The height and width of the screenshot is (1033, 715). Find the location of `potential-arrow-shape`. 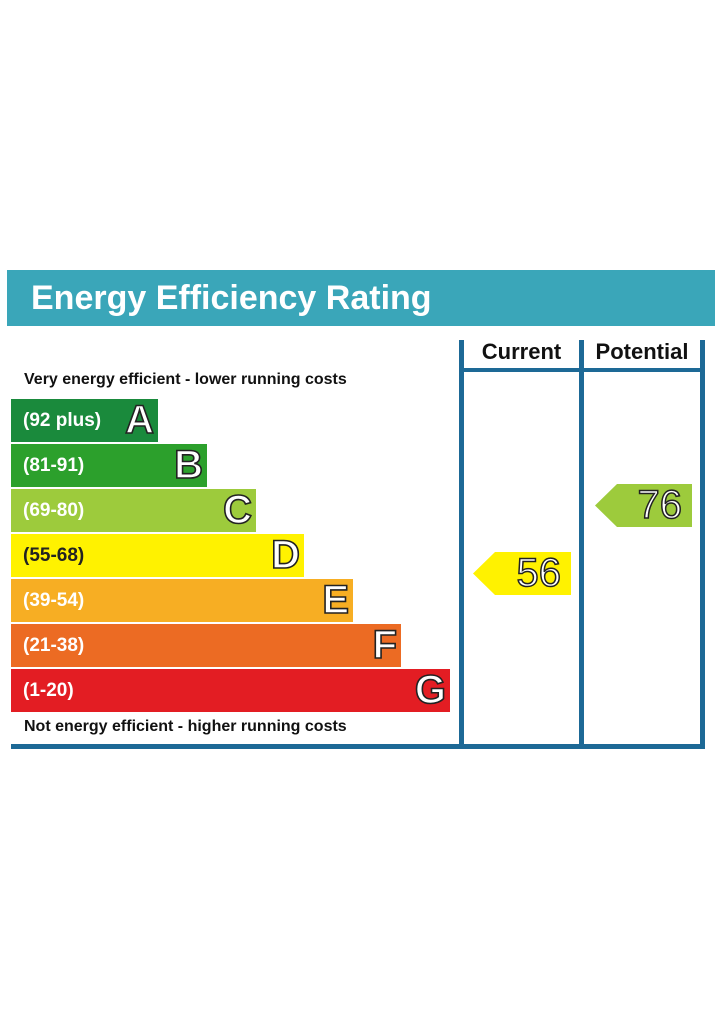

potential-arrow-shape is located at coordinates (643, 505).